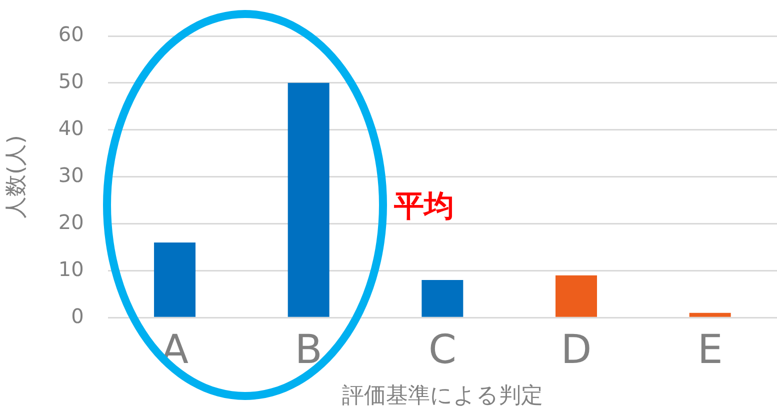 This screenshot has width=777, height=418. Describe the element at coordinates (77, 316) in the screenshot. I see `y-tick-label: 0` at that location.